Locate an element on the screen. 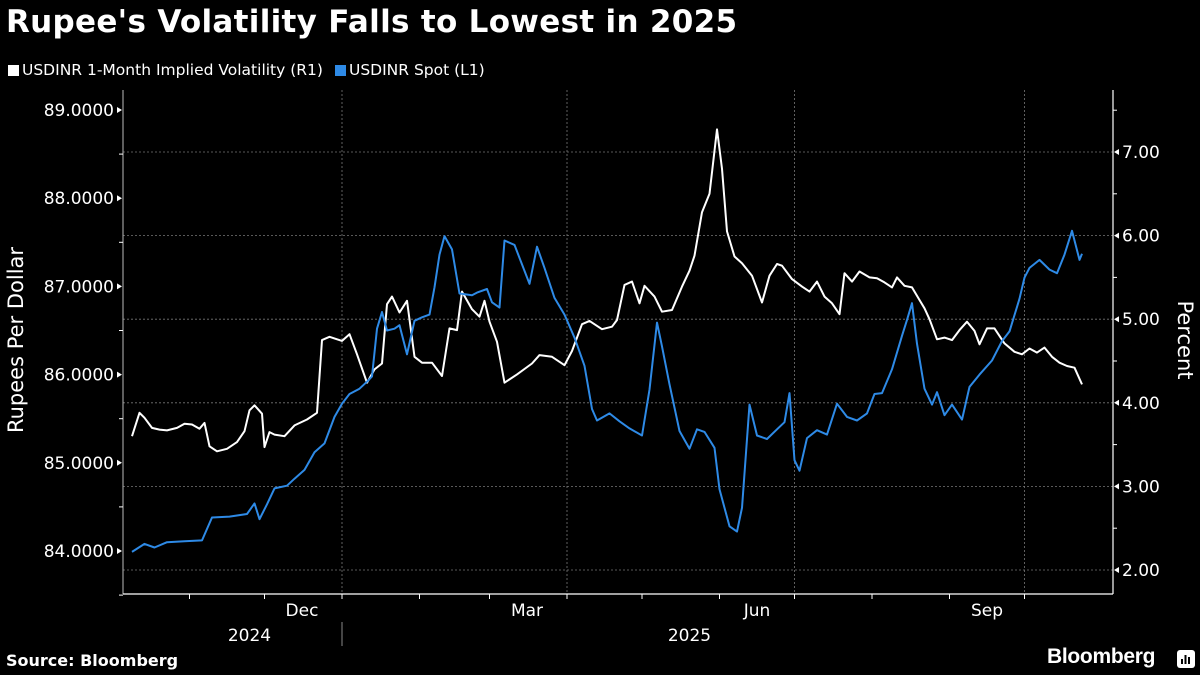 The height and width of the screenshot is (675, 1200). x-month-label: Dec is located at coordinates (302, 611).